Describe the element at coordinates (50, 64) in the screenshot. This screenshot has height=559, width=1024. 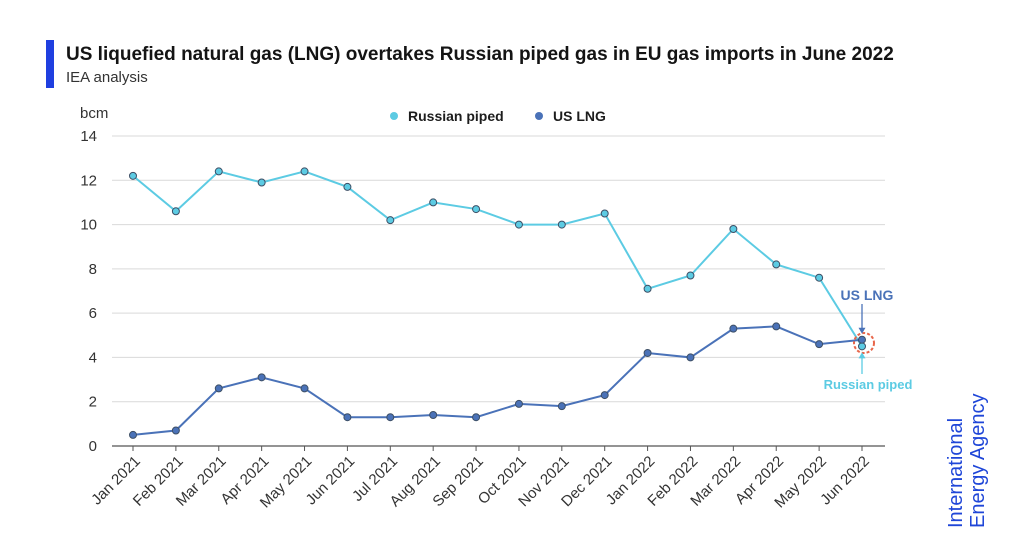
I see `title-accent-bar` at that location.